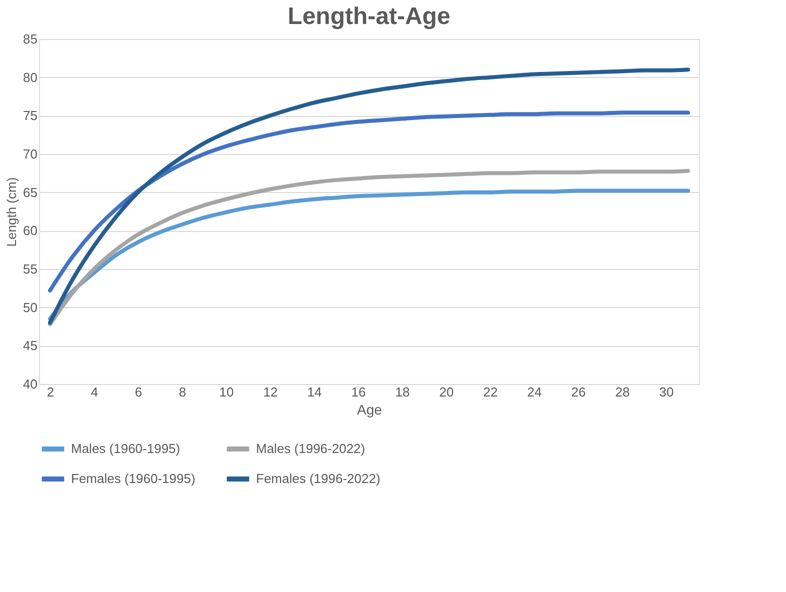  Describe the element at coordinates (30, 307) in the screenshot. I see `y-tick-label: 50` at that location.